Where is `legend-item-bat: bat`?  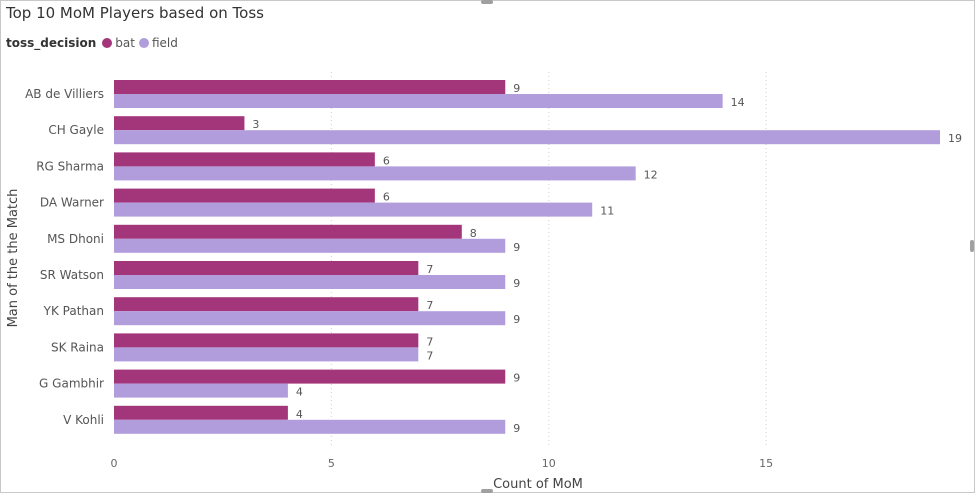 legend-item-bat: bat is located at coordinates (118, 43).